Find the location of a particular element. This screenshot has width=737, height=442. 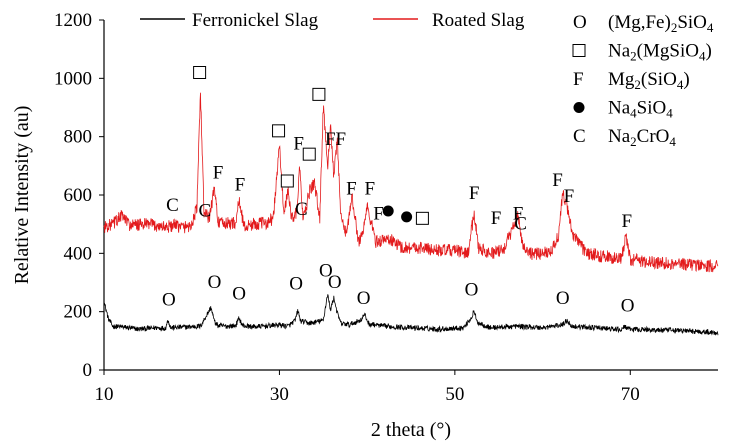

x-tick-label: 10 is located at coordinates (104, 394).